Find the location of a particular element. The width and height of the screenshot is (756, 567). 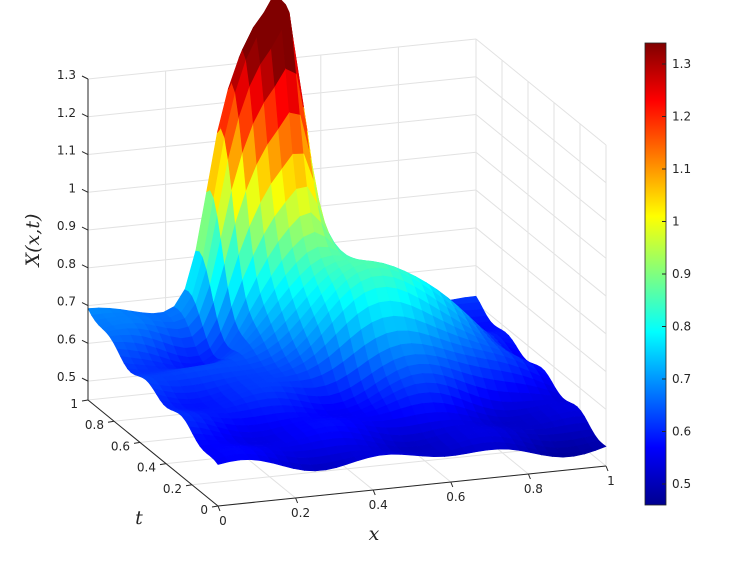

z-tick-label: 0.9 is located at coordinates (66, 226).